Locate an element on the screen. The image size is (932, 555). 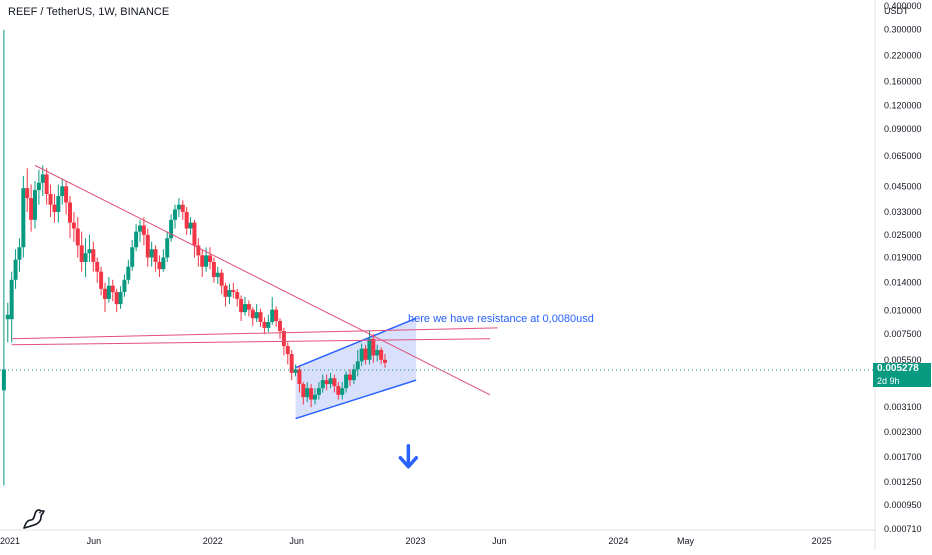
price-tick-label: 0.007500 is located at coordinates (903, 334).